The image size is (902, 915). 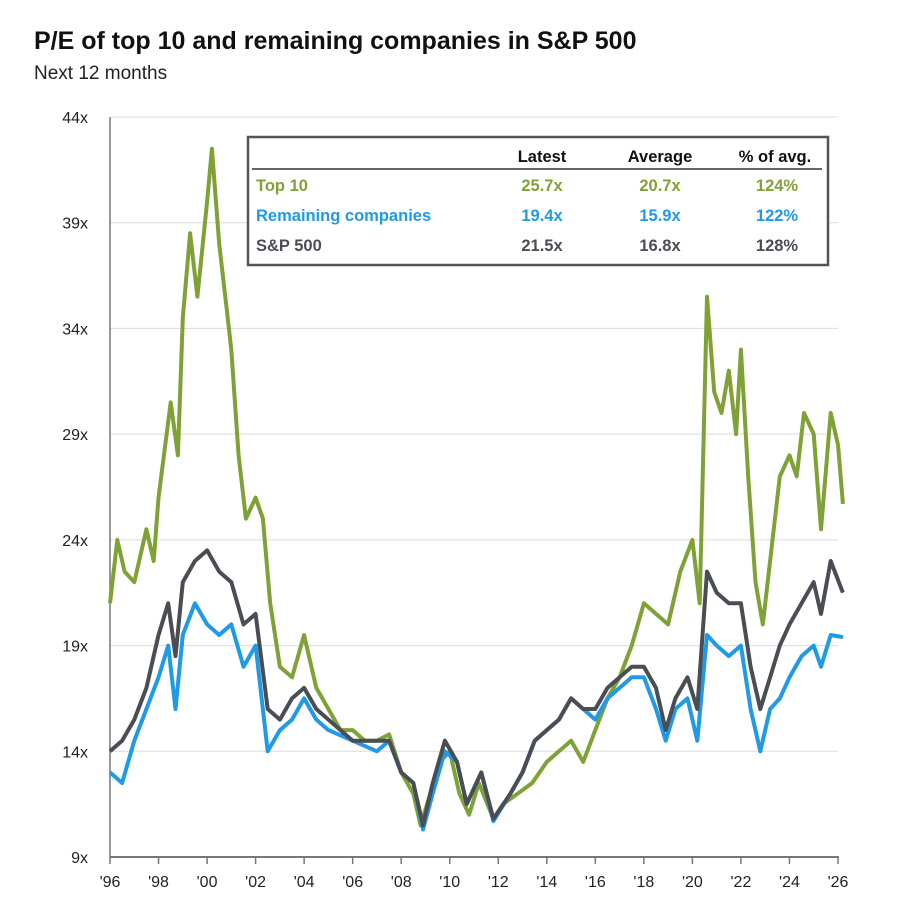 I want to click on x-tick-label: '10, so click(x=449, y=882).